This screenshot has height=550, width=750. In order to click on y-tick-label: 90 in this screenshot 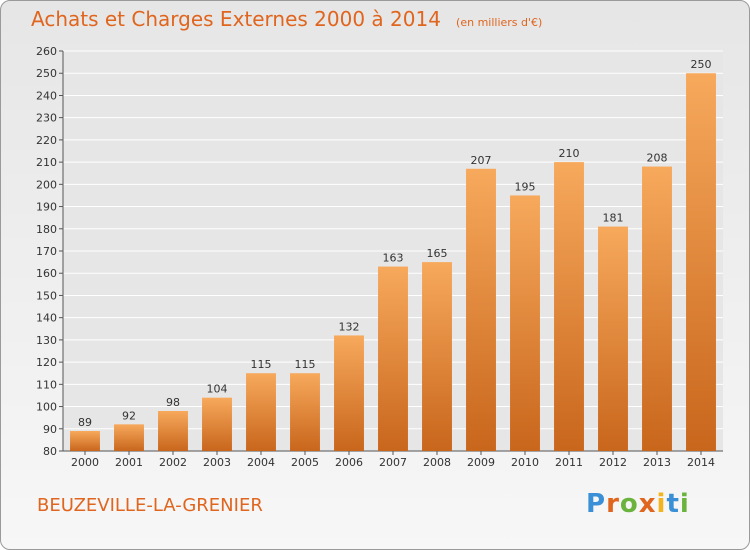, I will do `click(50, 429)`.